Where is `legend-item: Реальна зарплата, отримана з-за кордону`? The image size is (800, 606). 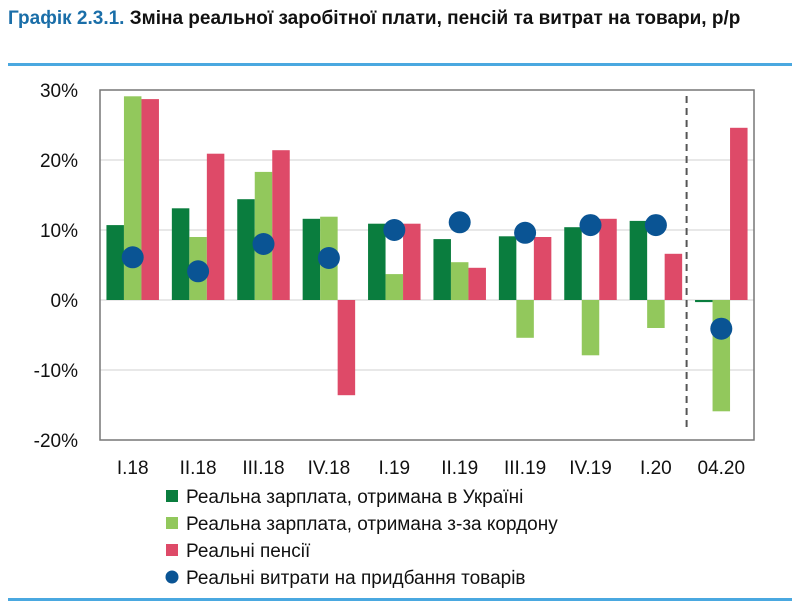 legend-item: Реальна зарплата, отримана з-за кордону is located at coordinates (362, 524).